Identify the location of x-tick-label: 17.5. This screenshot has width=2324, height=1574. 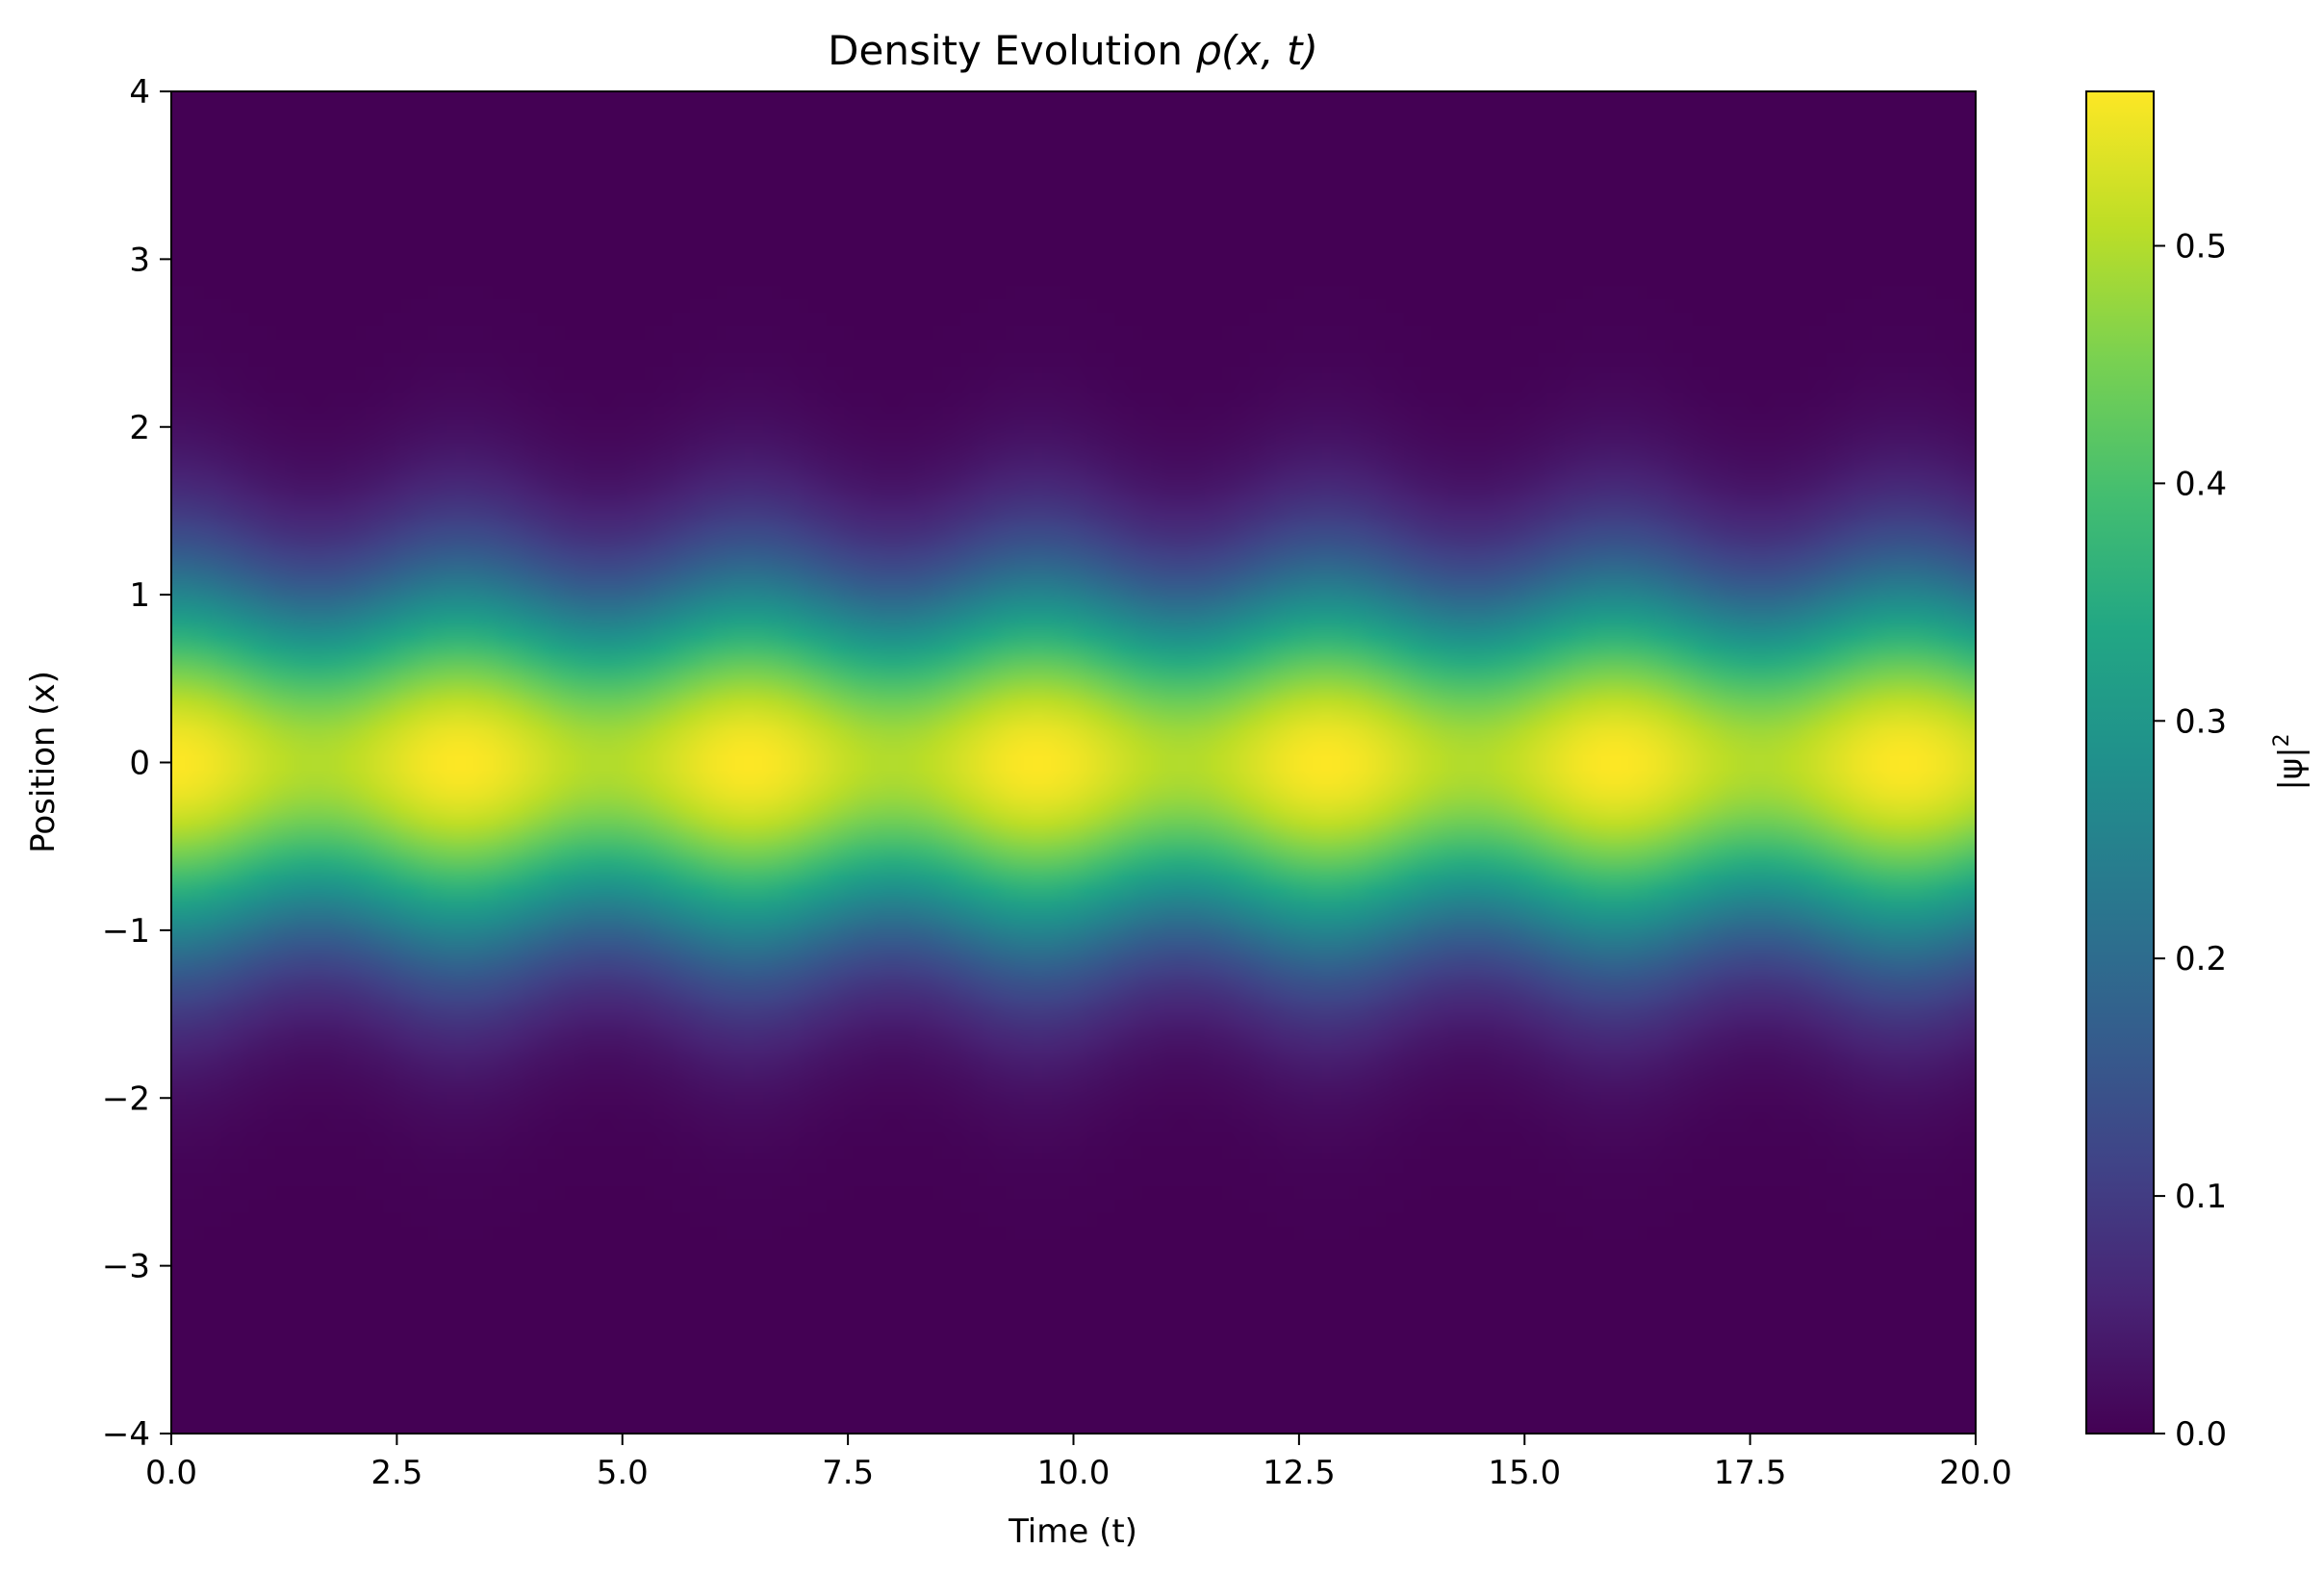
(1751, 1473).